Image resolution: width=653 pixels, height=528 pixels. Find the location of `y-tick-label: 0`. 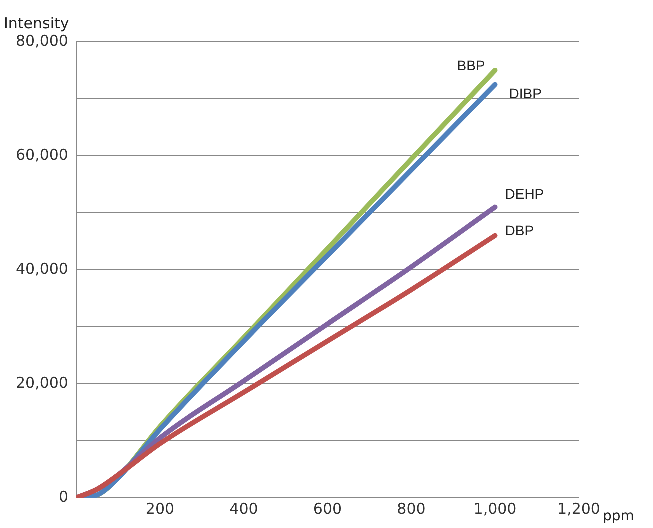

y-tick-label: 0 is located at coordinates (63, 497).